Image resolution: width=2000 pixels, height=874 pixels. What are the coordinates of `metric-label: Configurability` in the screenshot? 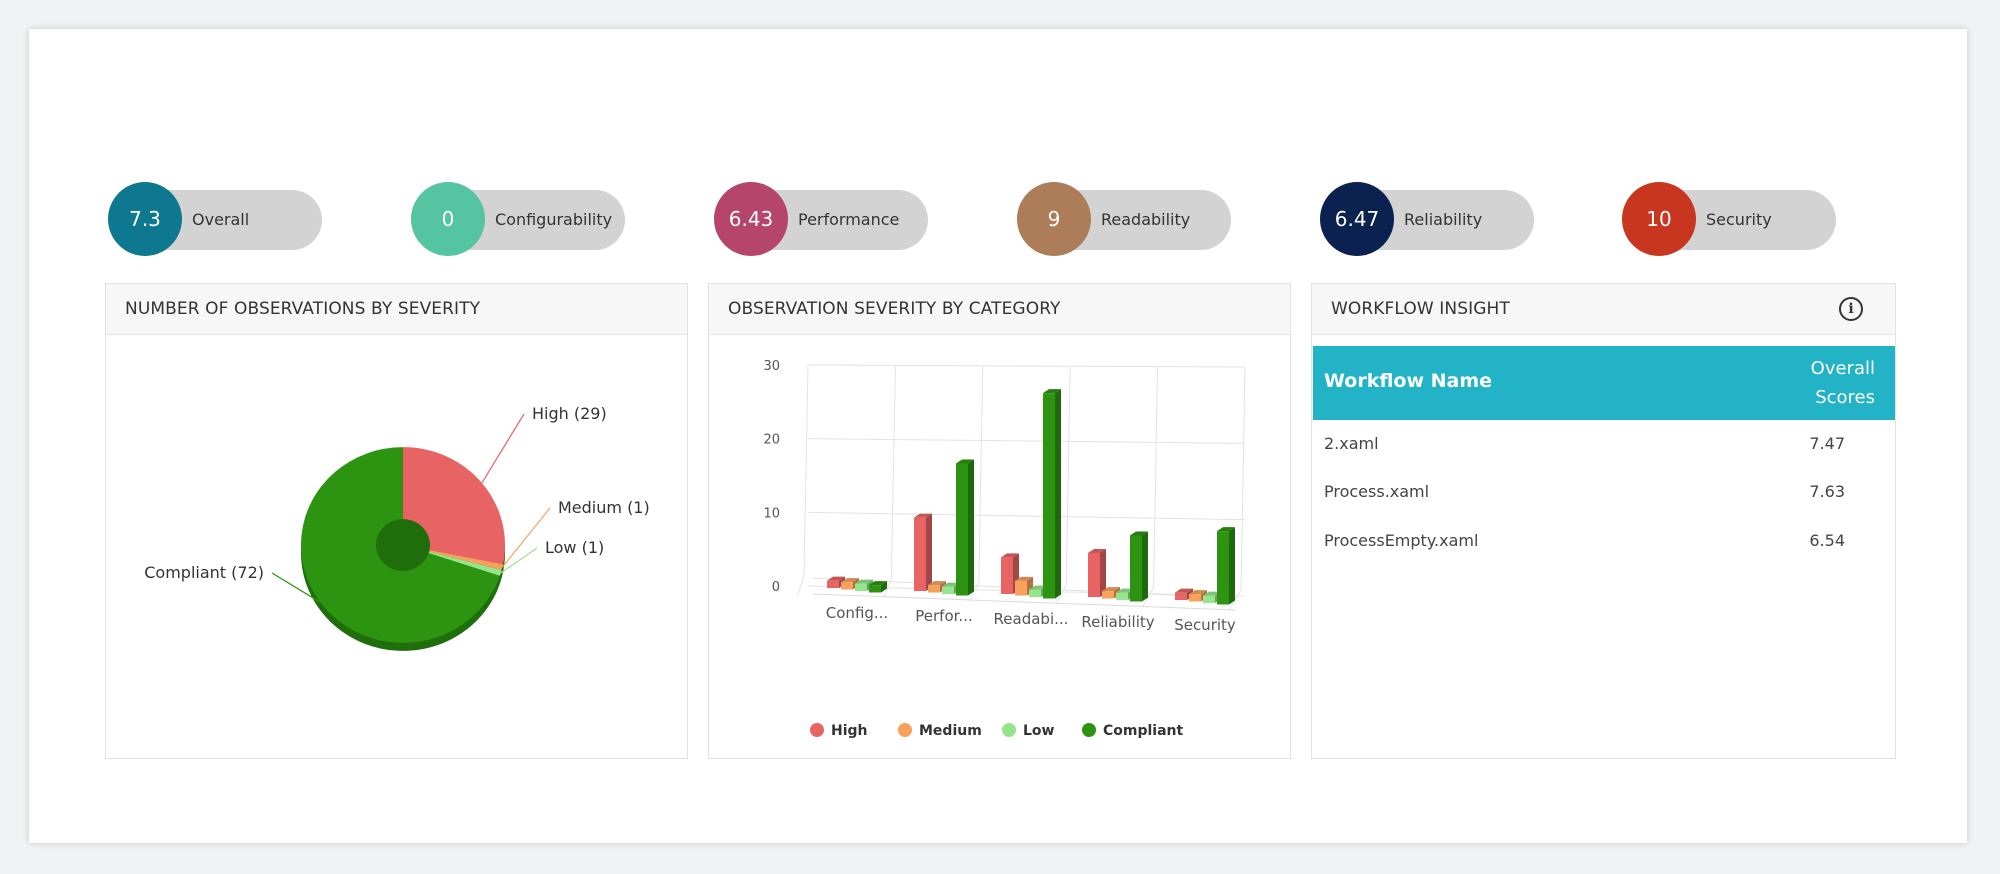 It's located at (554, 219).